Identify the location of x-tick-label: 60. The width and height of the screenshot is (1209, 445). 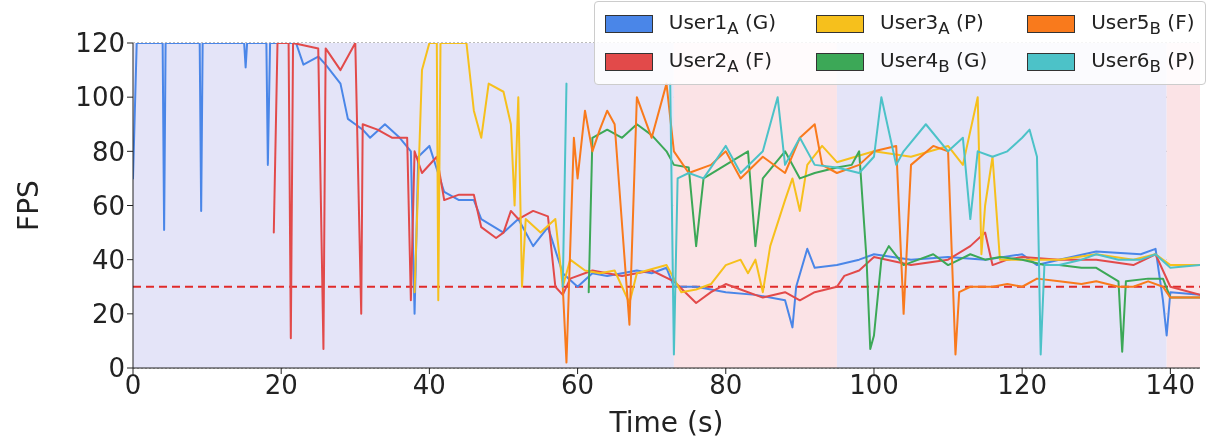
(578, 385).